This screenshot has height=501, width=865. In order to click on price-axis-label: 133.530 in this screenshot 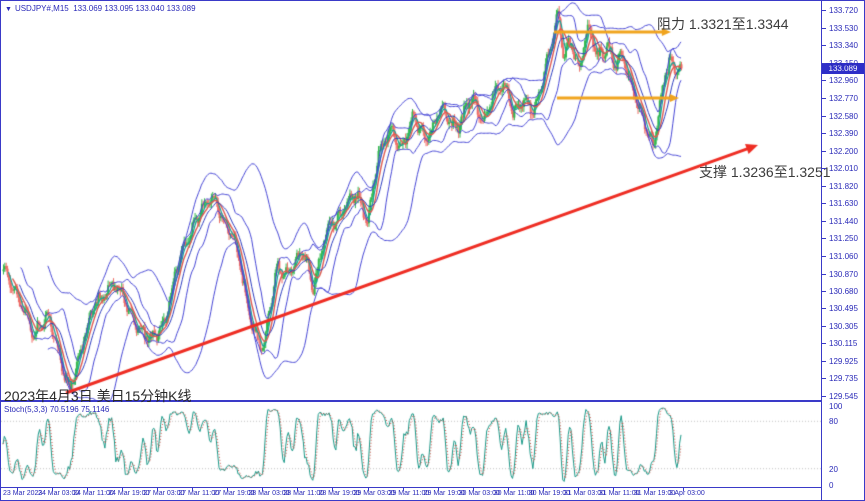, I will do `click(843, 28)`.